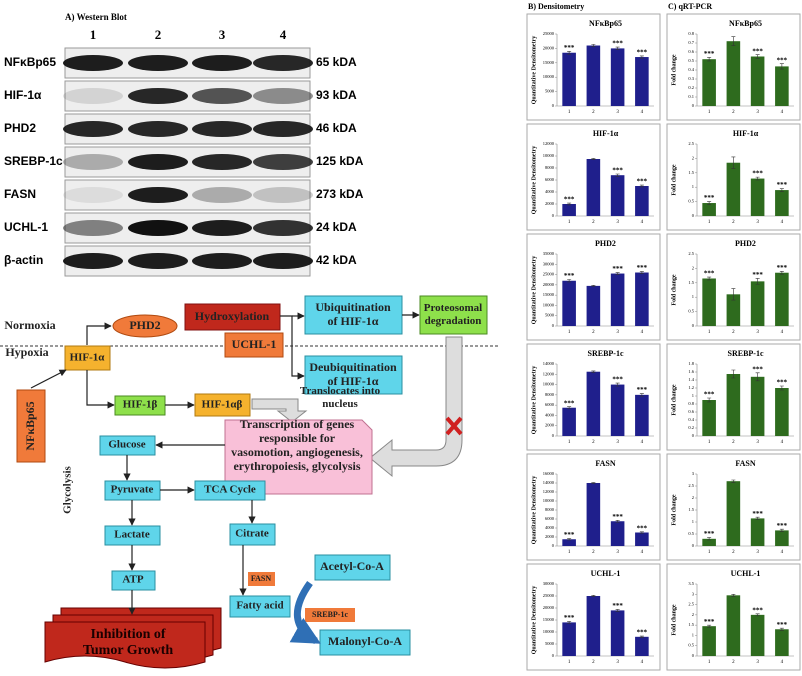  I want to click on node-label: responsible for, so click(297, 438).